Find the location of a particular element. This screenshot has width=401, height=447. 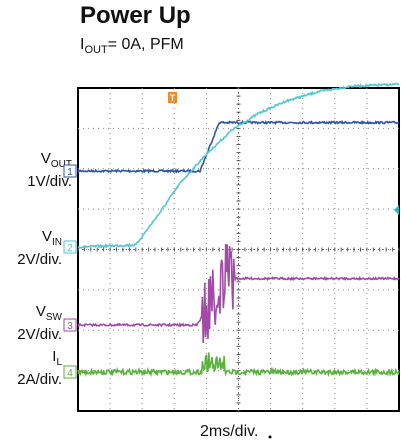

channel-marker-label: 4 is located at coordinates (70, 373).